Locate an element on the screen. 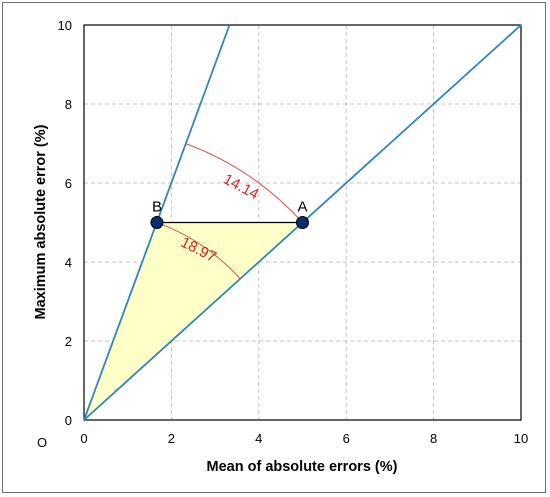 The image size is (550, 497). x-tick-label: 8 is located at coordinates (433, 438).